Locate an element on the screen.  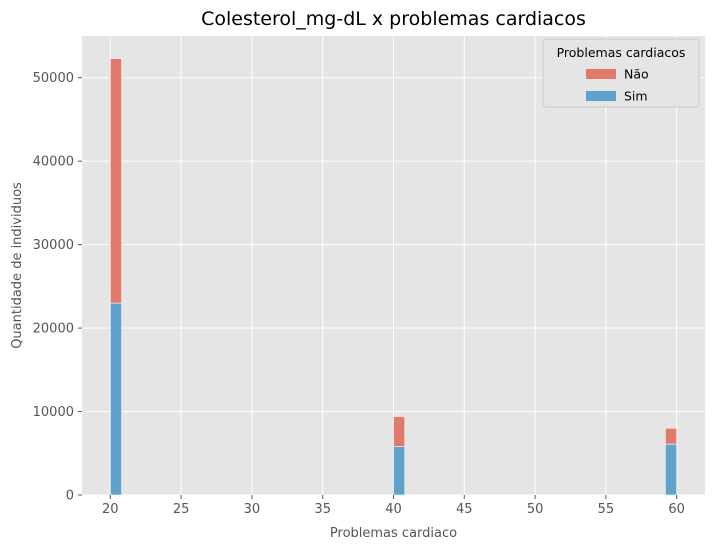
x-tick-label: 60 is located at coordinates (676, 509).